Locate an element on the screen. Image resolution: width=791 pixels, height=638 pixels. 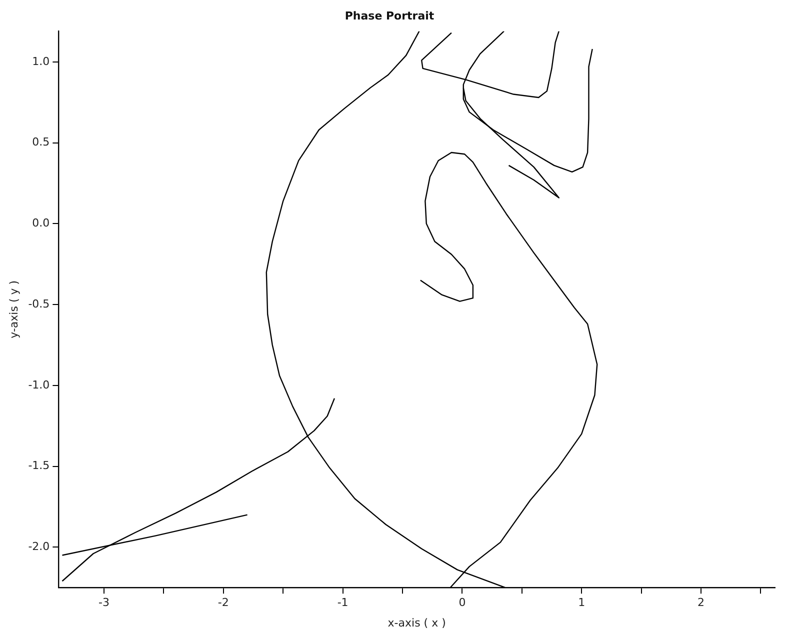
x-axis-title: x-axis ( x ) is located at coordinates (417, 623).